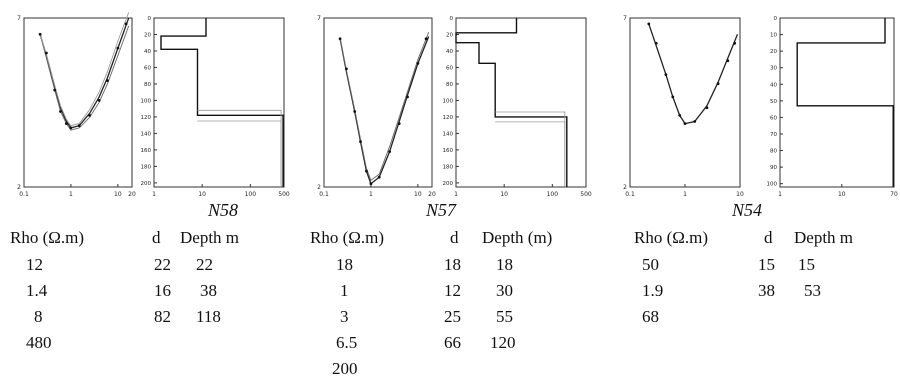 This screenshot has height=379, width=900. I want to click on n54-resistivity-step-line, so click(845, 102).